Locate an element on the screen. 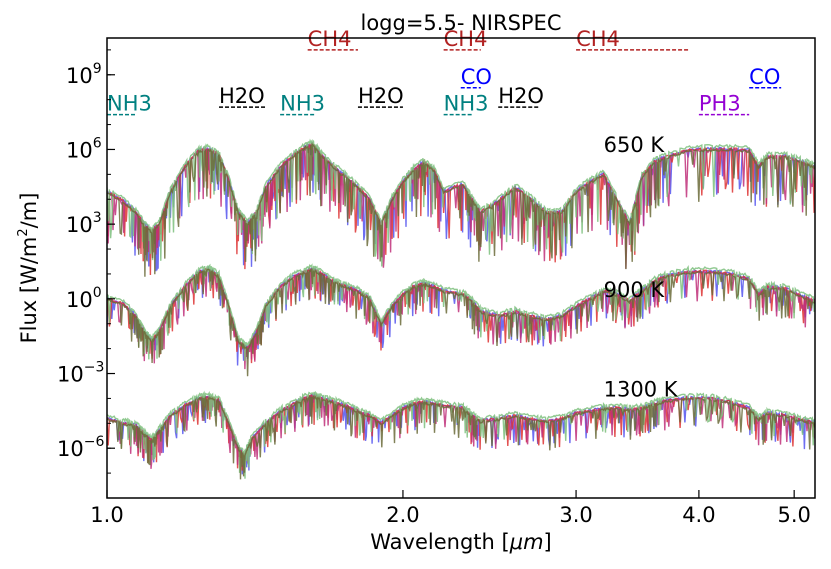 The image size is (831, 569). y-axis-title: Flux [W/m2/m] is located at coordinates (28, 268).